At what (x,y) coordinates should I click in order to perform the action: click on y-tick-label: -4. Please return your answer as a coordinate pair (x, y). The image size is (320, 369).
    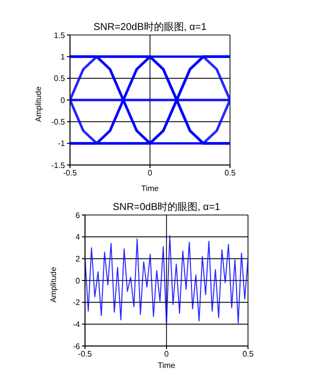
    Looking at the image, I should click on (76, 325).